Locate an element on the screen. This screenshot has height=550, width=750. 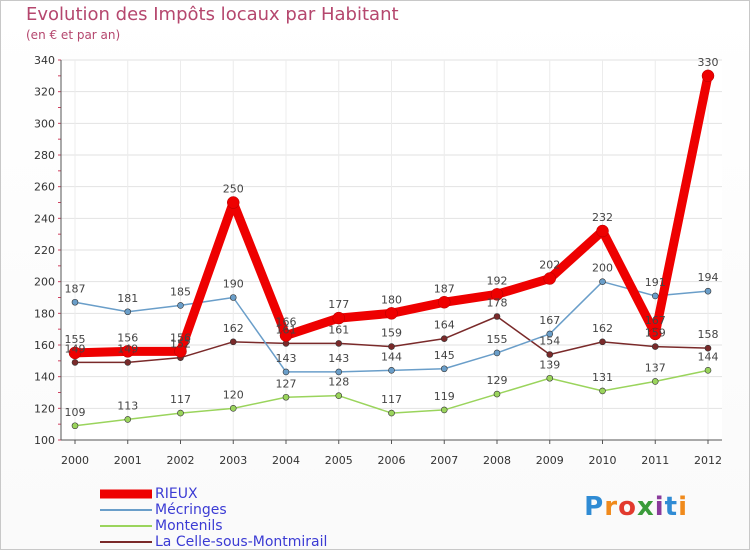
data-label-la-celle-sous-montmirail-2011: 159 is located at coordinates (655, 333).